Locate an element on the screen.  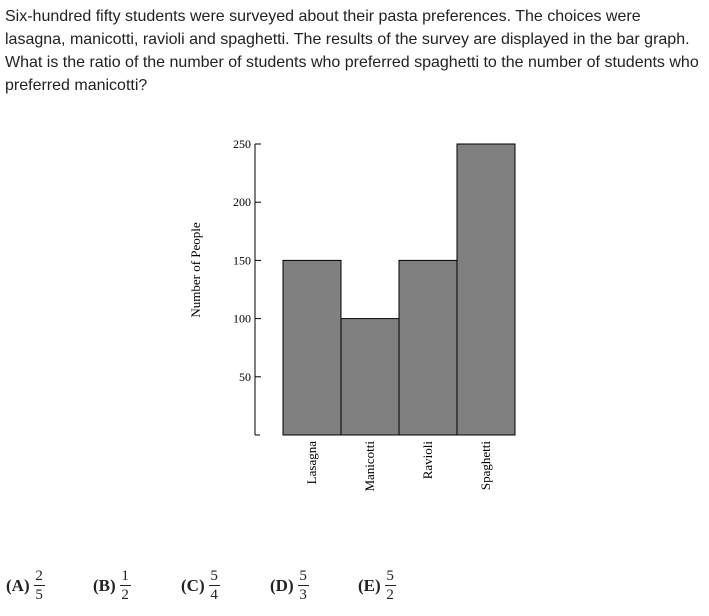
choice-c-fraction: 5 4 is located at coordinates (214, 585).